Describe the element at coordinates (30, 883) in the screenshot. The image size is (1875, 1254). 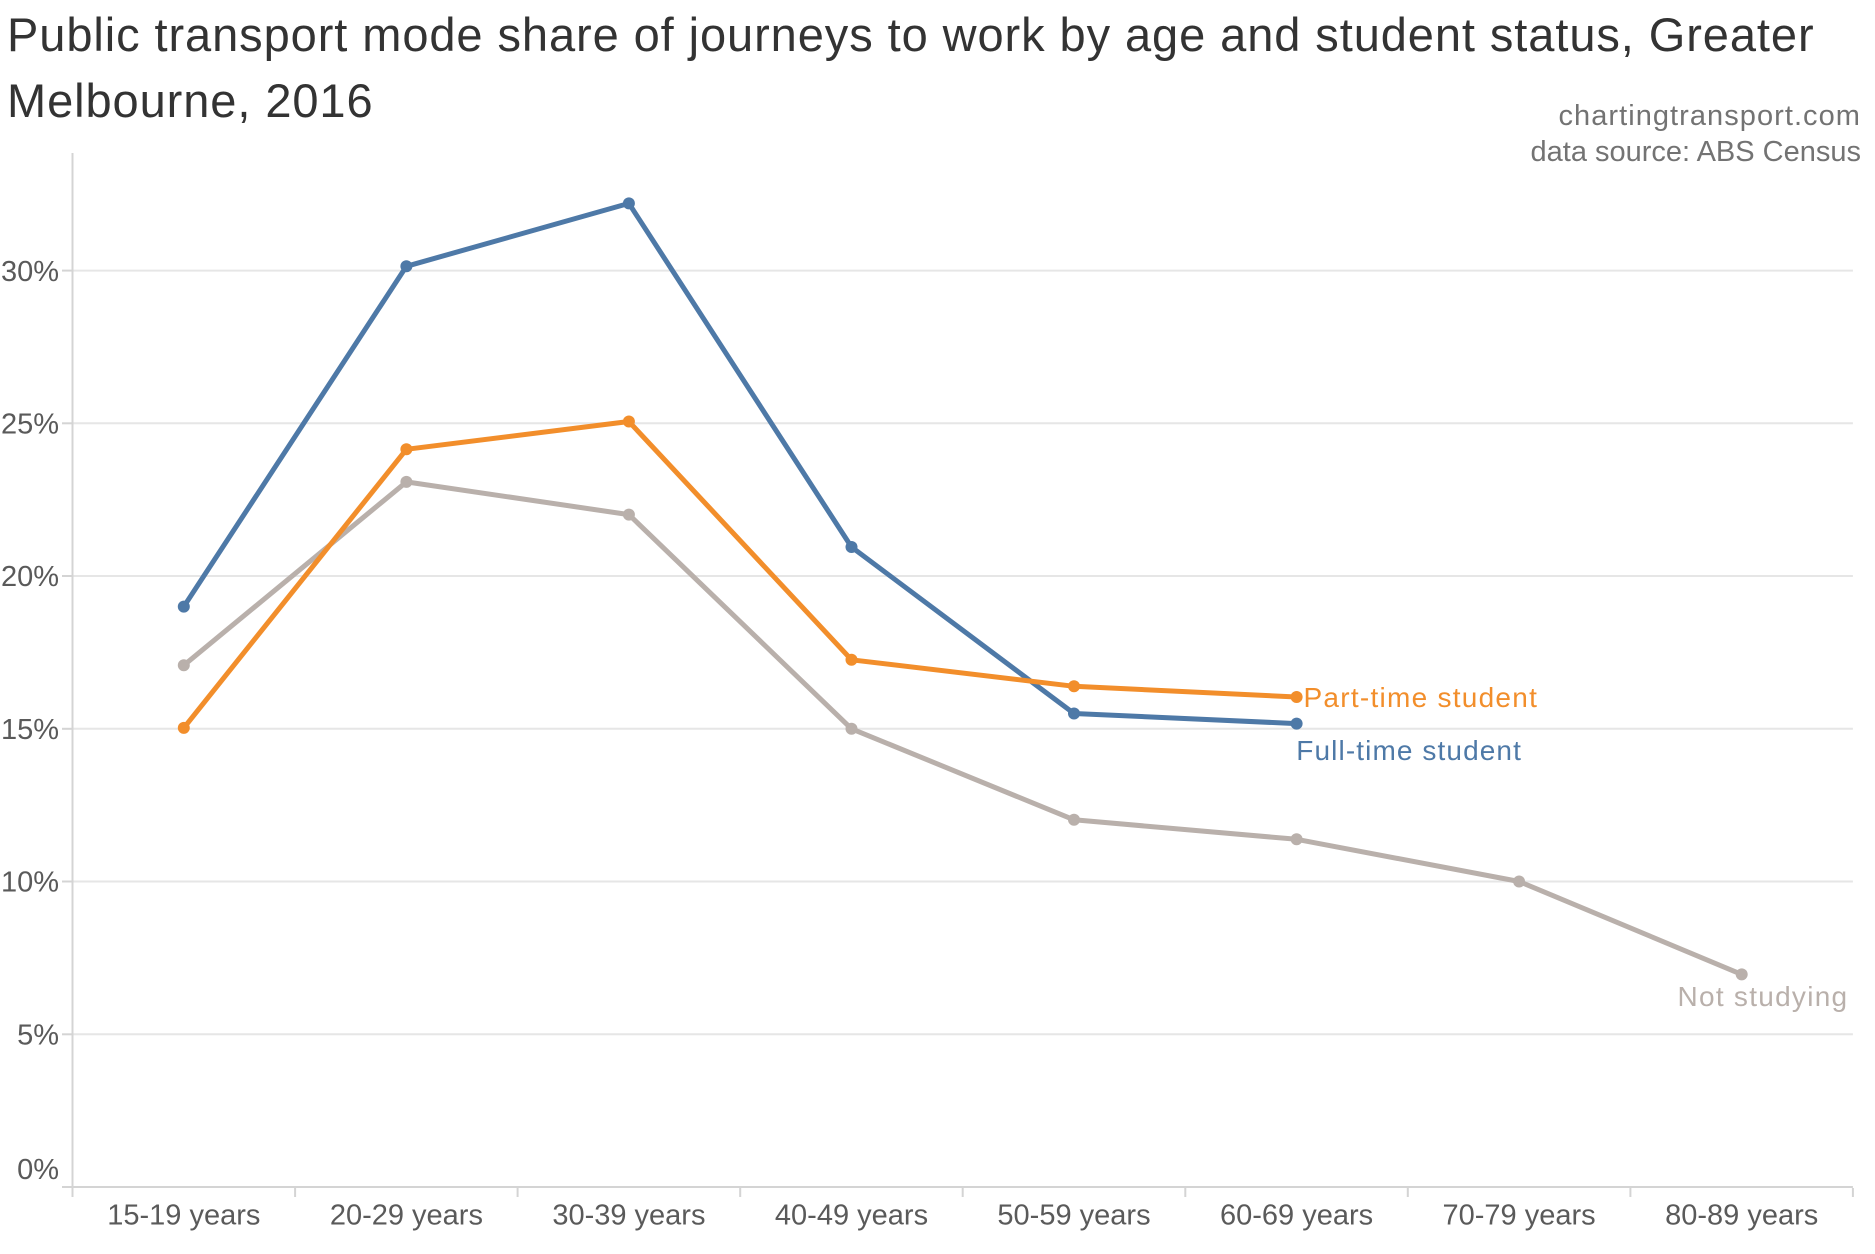
I see `svg-text: 10%` at that location.